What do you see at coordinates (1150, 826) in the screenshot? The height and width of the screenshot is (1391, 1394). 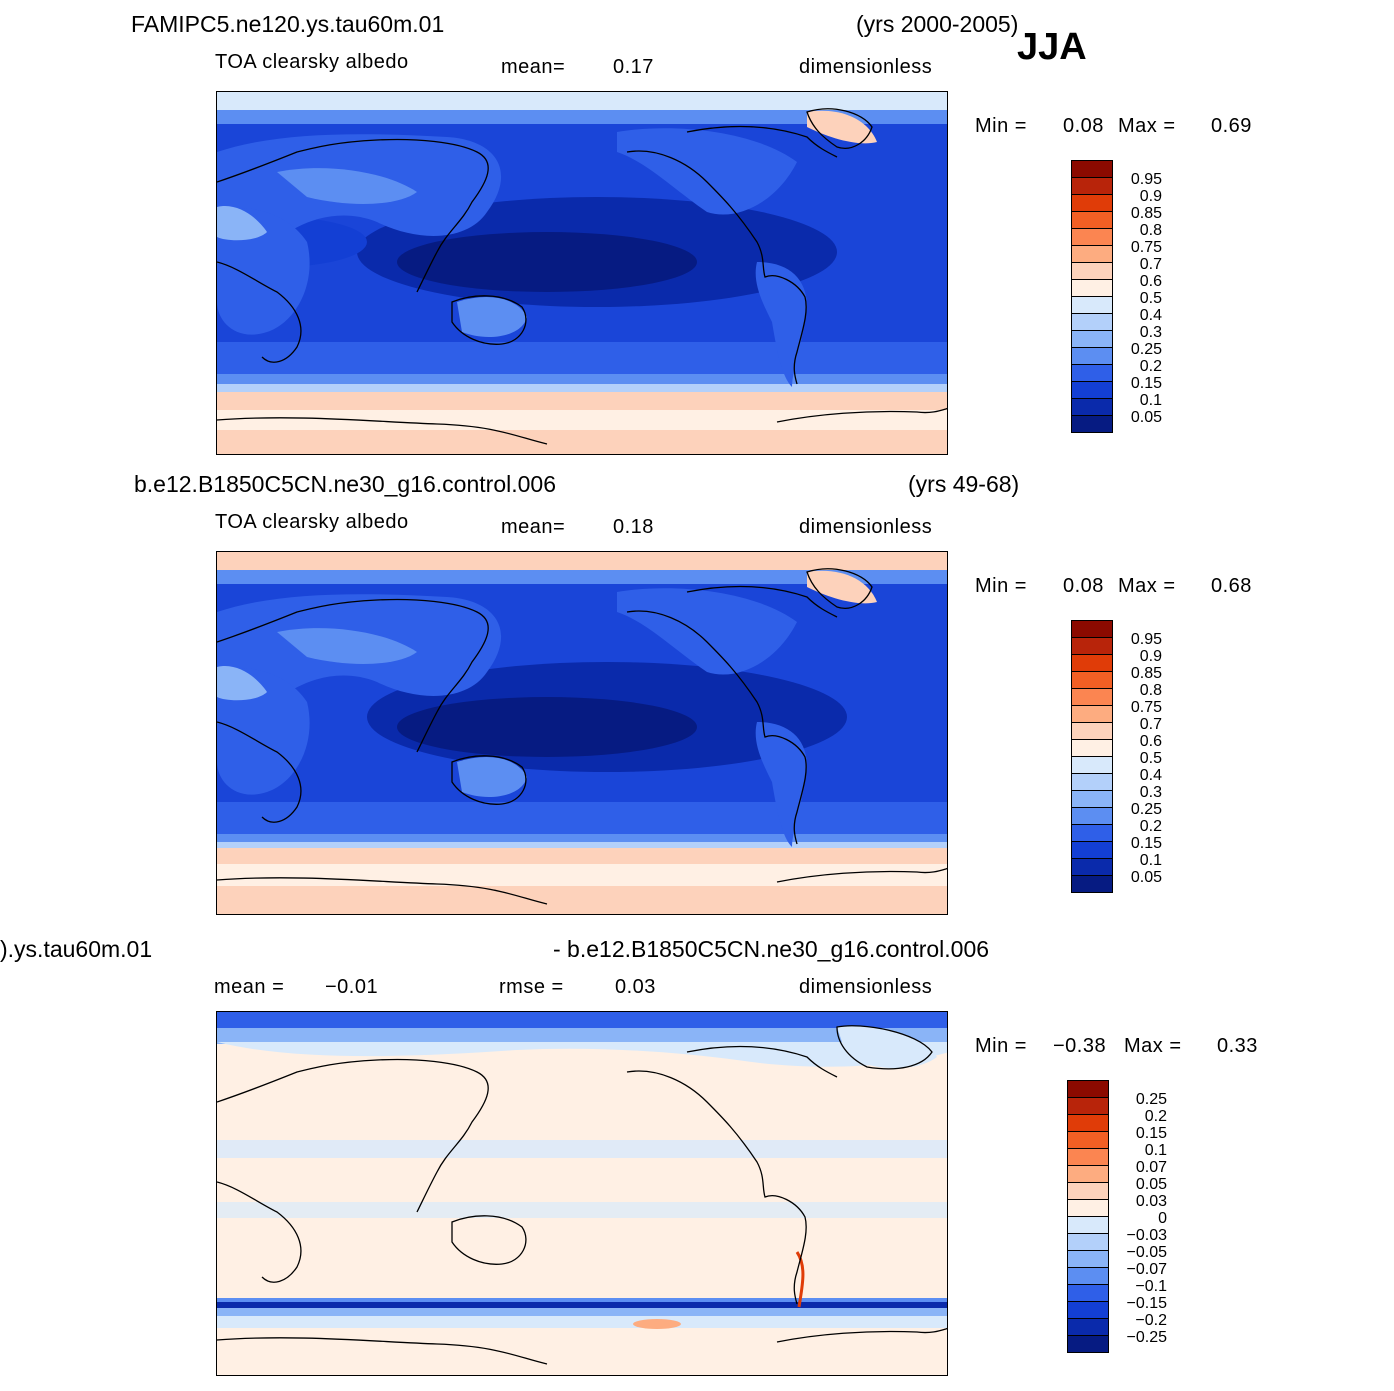 I see `panel2-colorbar-label: 0.2` at bounding box center [1150, 826].